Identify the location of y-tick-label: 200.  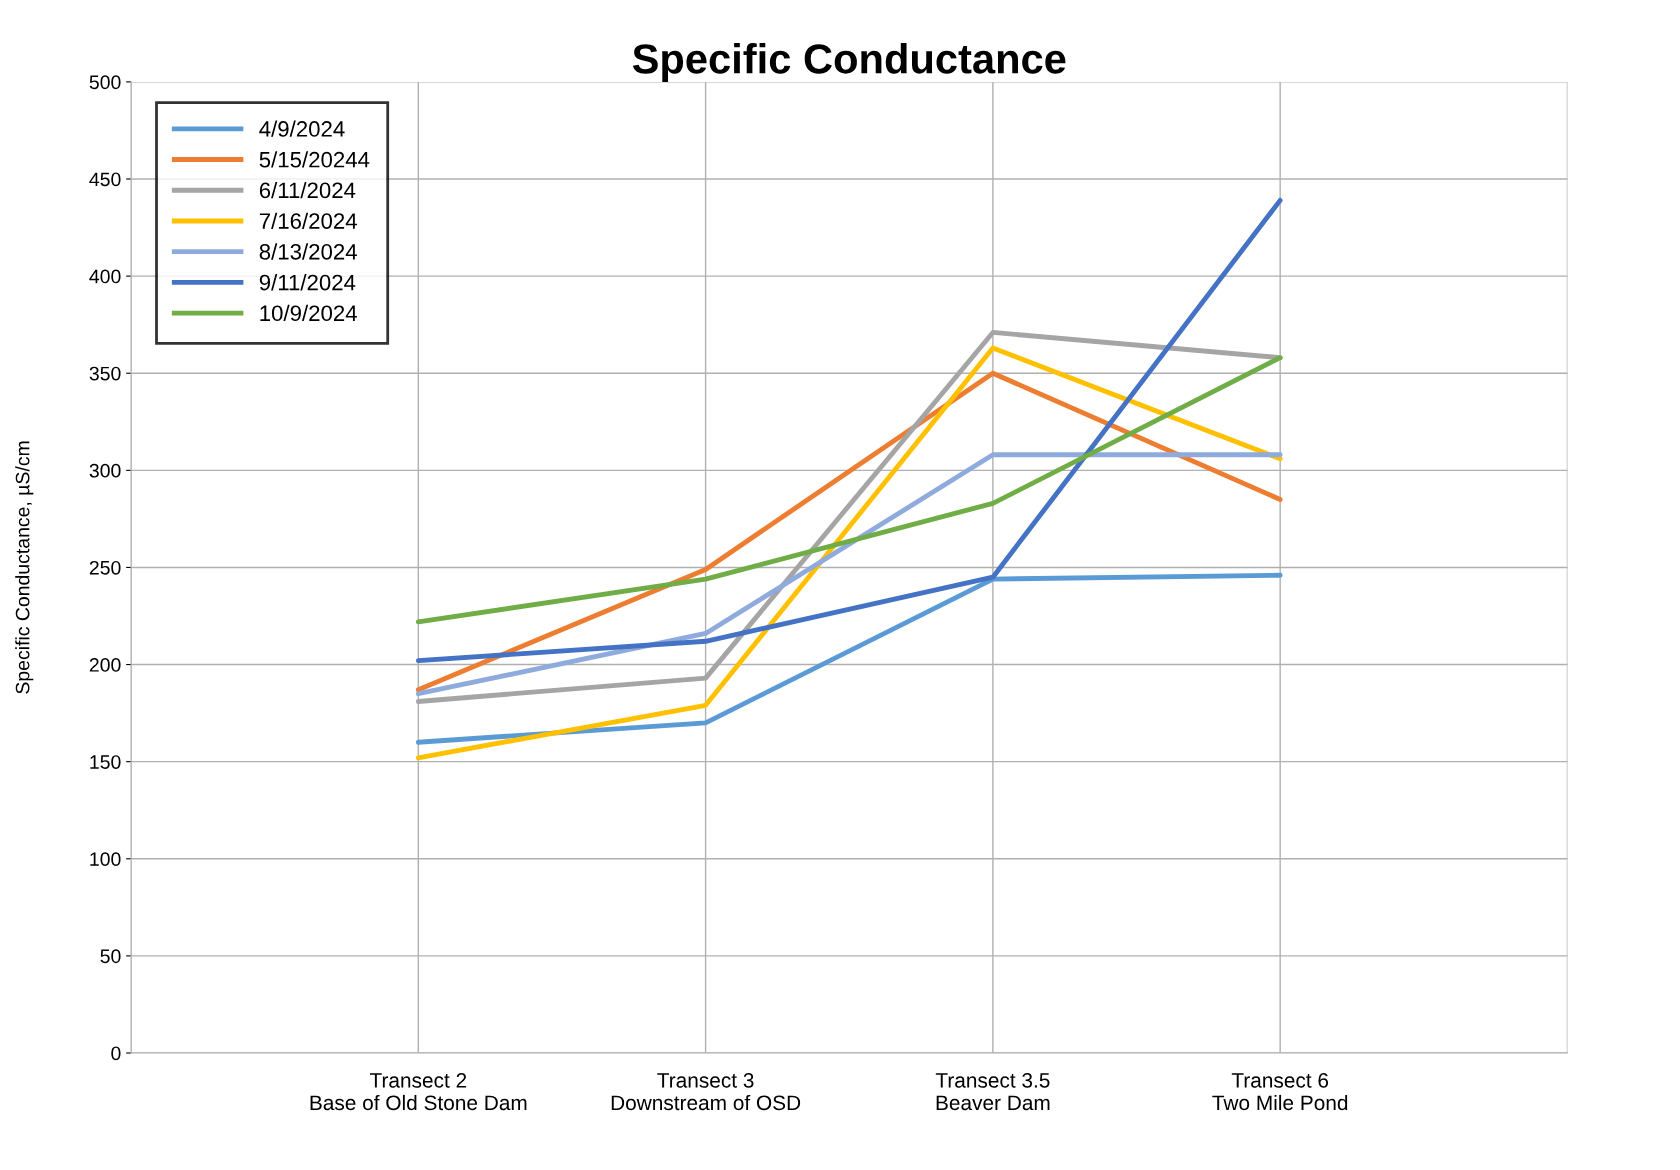
(105, 665).